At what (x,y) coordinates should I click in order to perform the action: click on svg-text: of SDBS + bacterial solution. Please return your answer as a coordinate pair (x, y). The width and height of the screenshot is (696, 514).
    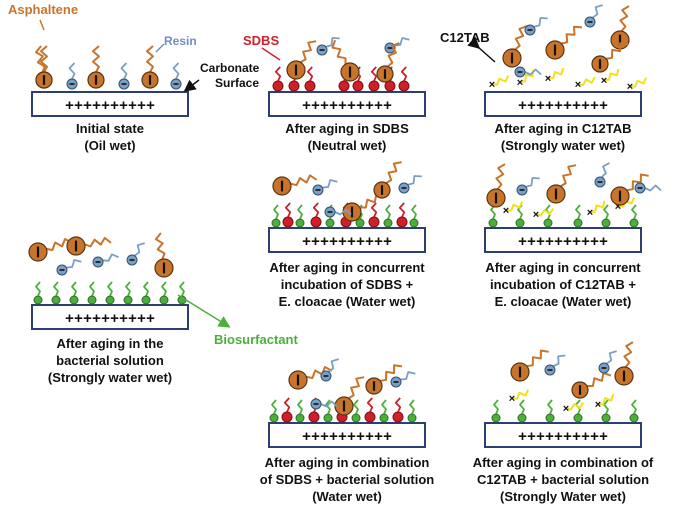
    Looking at the image, I should click on (347, 479).